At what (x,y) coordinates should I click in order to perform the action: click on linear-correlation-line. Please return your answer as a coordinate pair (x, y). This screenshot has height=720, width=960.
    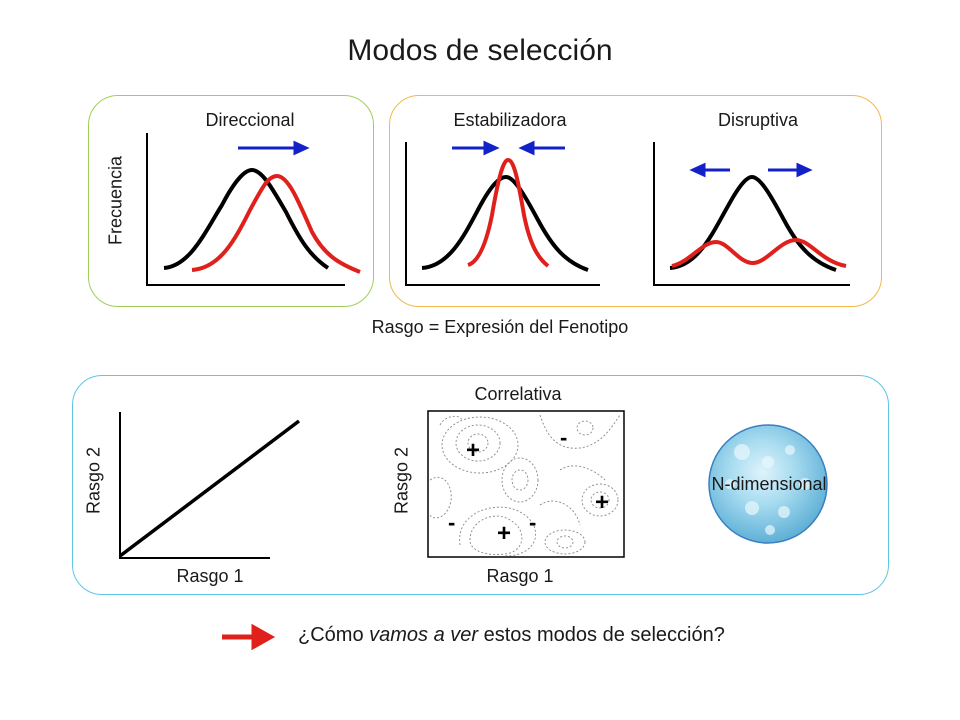
    Looking at the image, I should click on (209, 488).